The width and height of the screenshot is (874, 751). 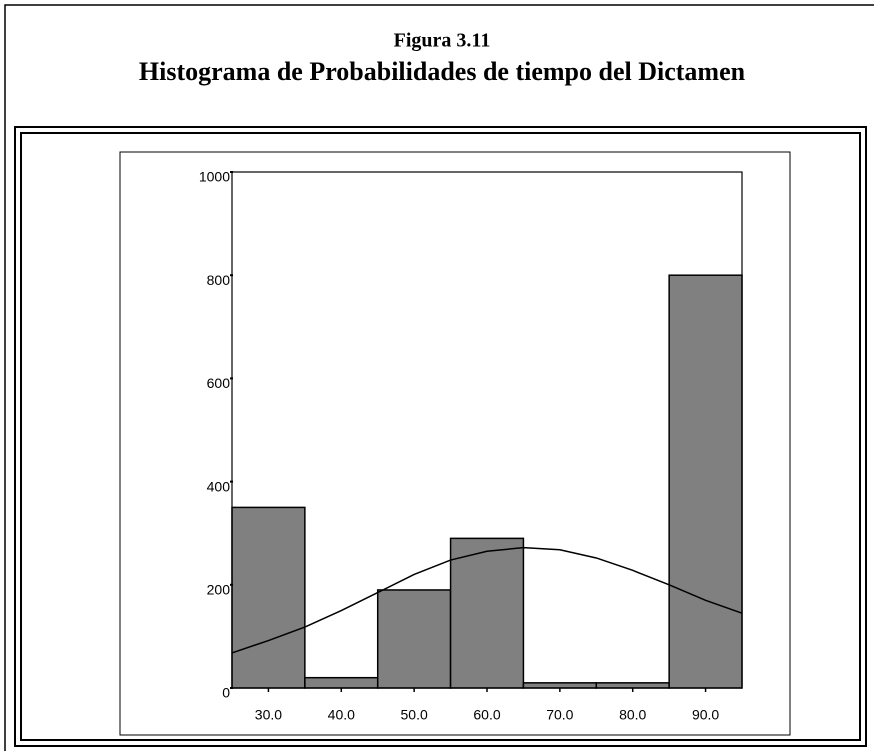 What do you see at coordinates (219, 383) in the screenshot?
I see `y-tick-label: 600` at bounding box center [219, 383].